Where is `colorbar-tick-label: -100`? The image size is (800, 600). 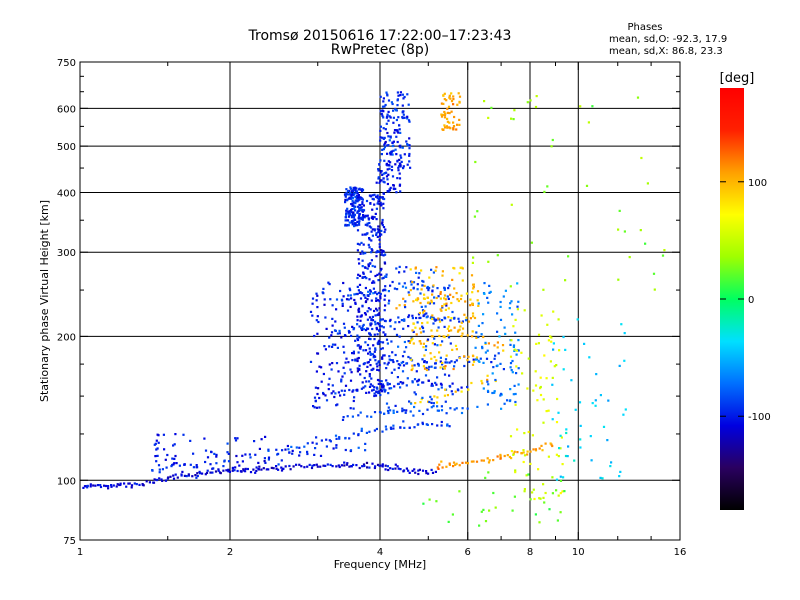 colorbar-tick-label: -100 is located at coordinates (759, 417).